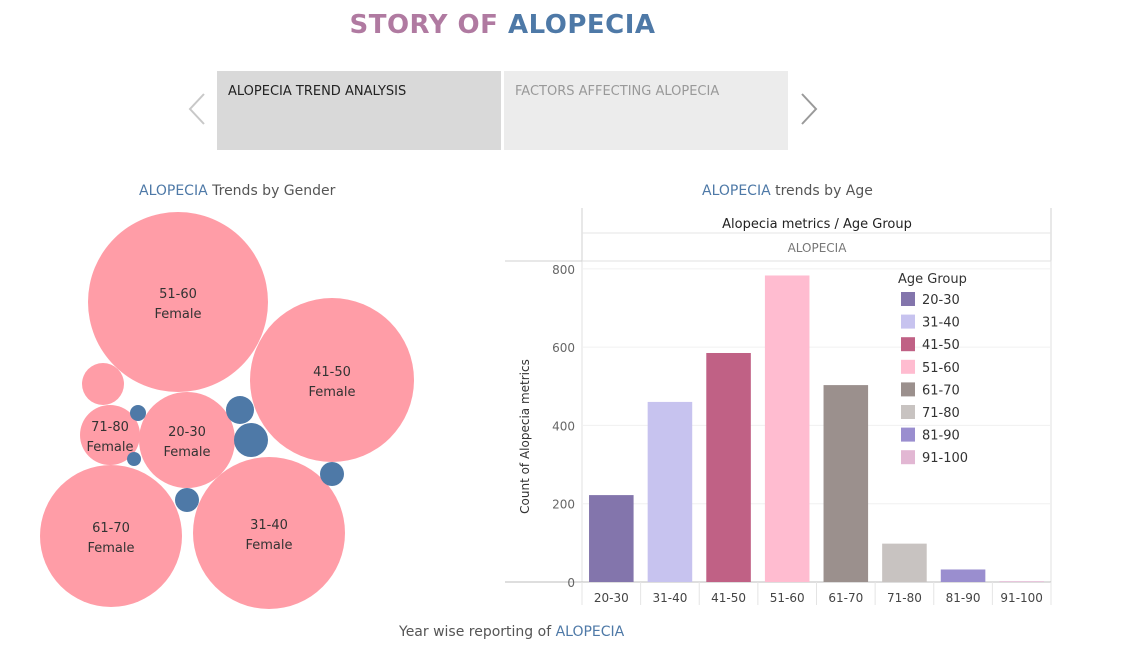  Describe the element at coordinates (821, 191) in the screenshot. I see `age-title-rest: trends by Age` at that location.